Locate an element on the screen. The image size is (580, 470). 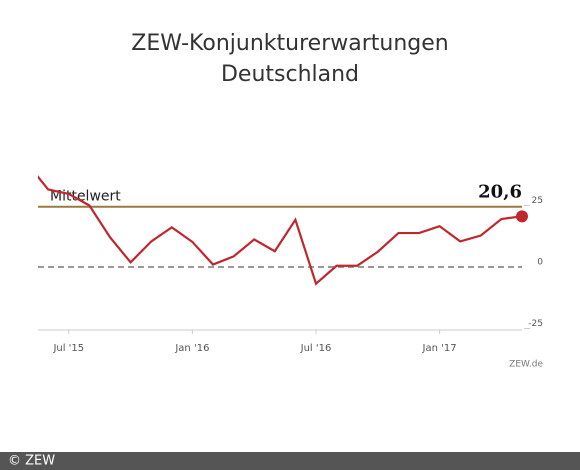
x-tick-label: Jul '15 is located at coordinates (68, 348).